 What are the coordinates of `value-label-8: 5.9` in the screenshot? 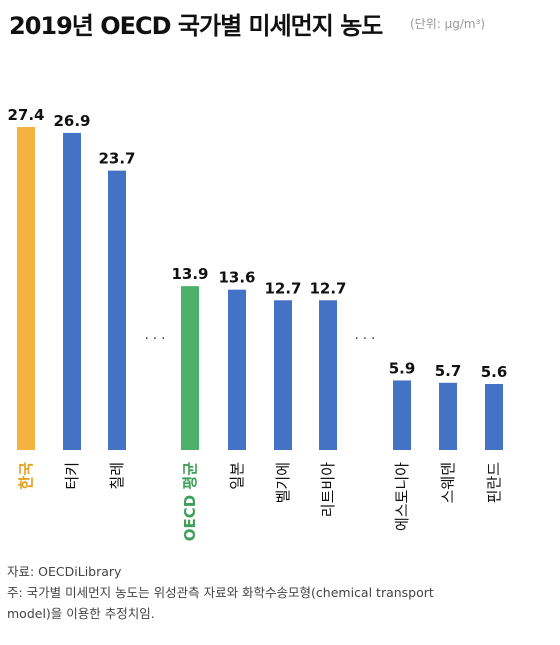 It's located at (402, 368).